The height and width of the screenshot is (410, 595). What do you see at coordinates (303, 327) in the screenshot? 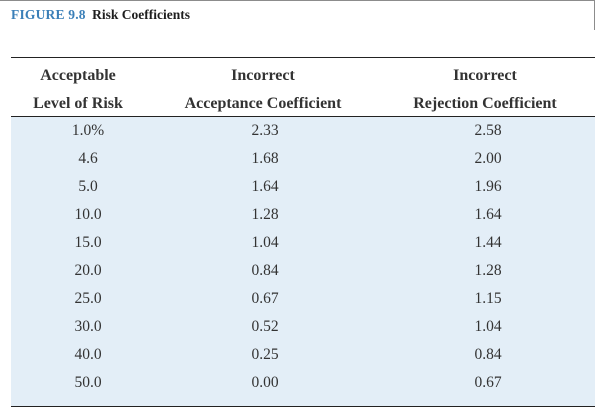
I see `table-row: 30.0 0.52 1.04` at bounding box center [303, 327].